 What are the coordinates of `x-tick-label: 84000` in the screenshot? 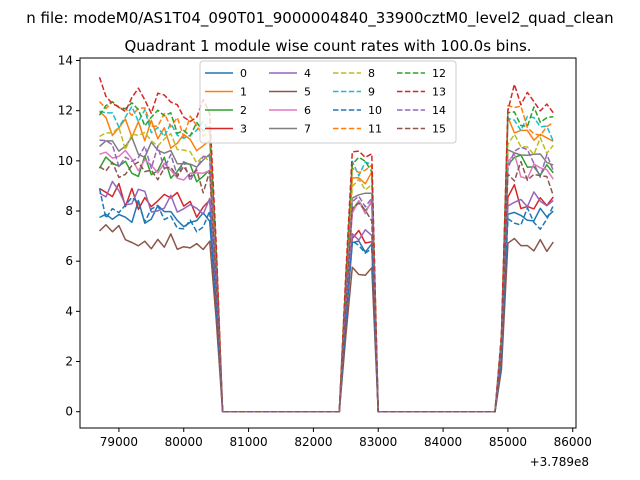 It's located at (443, 442).